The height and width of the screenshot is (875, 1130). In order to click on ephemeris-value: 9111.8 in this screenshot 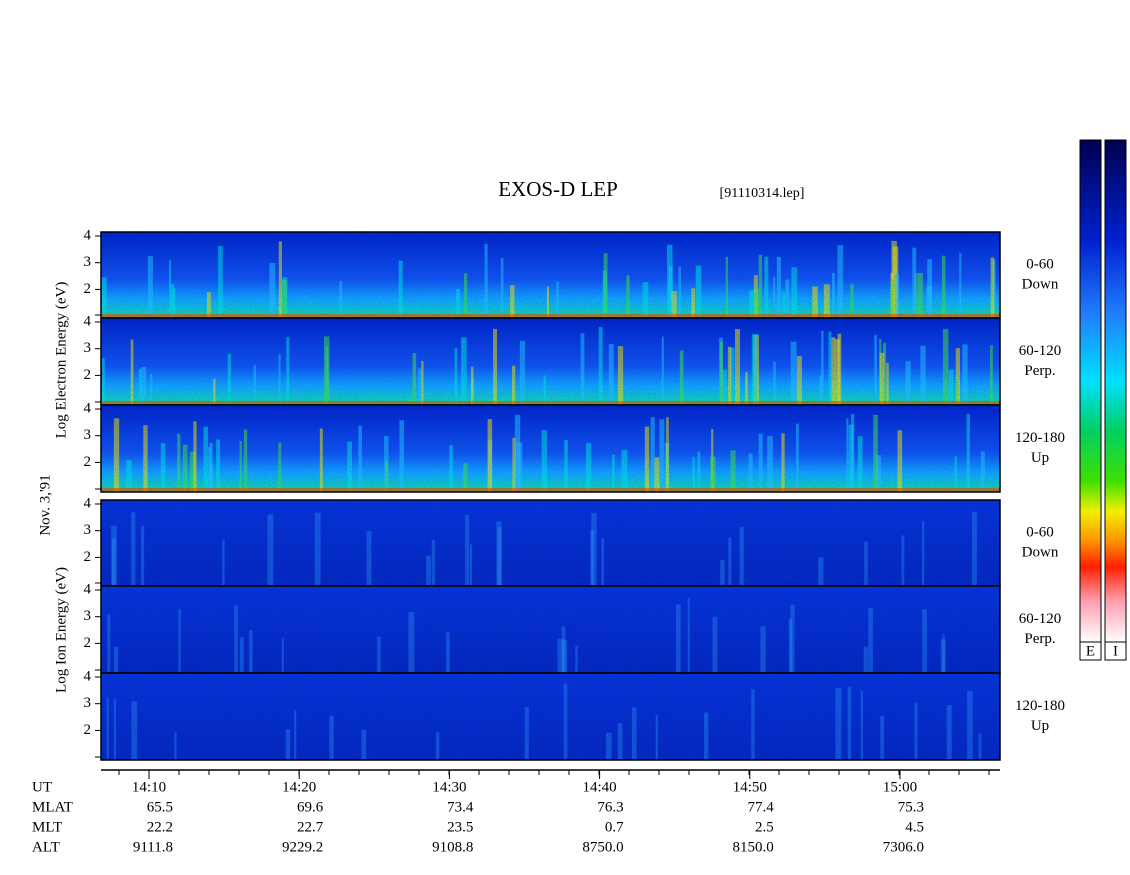, I will do `click(153, 847)`.